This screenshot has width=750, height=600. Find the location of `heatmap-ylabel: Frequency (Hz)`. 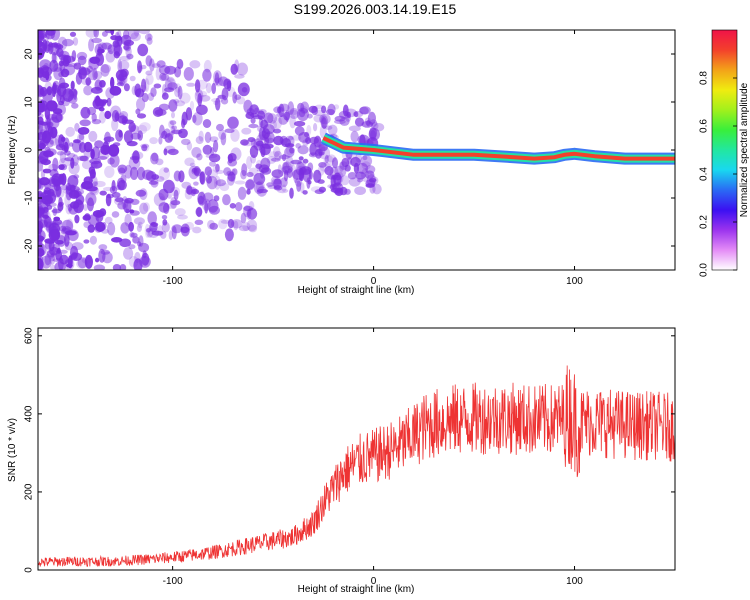

heatmap-ylabel: Frequency (Hz) is located at coordinates (12, 150).